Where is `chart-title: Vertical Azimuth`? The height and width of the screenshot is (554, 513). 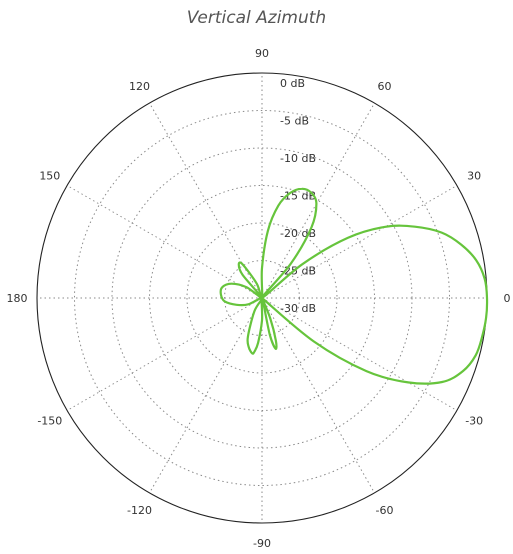 chart-title: Vertical Azimuth is located at coordinates (256, 18).